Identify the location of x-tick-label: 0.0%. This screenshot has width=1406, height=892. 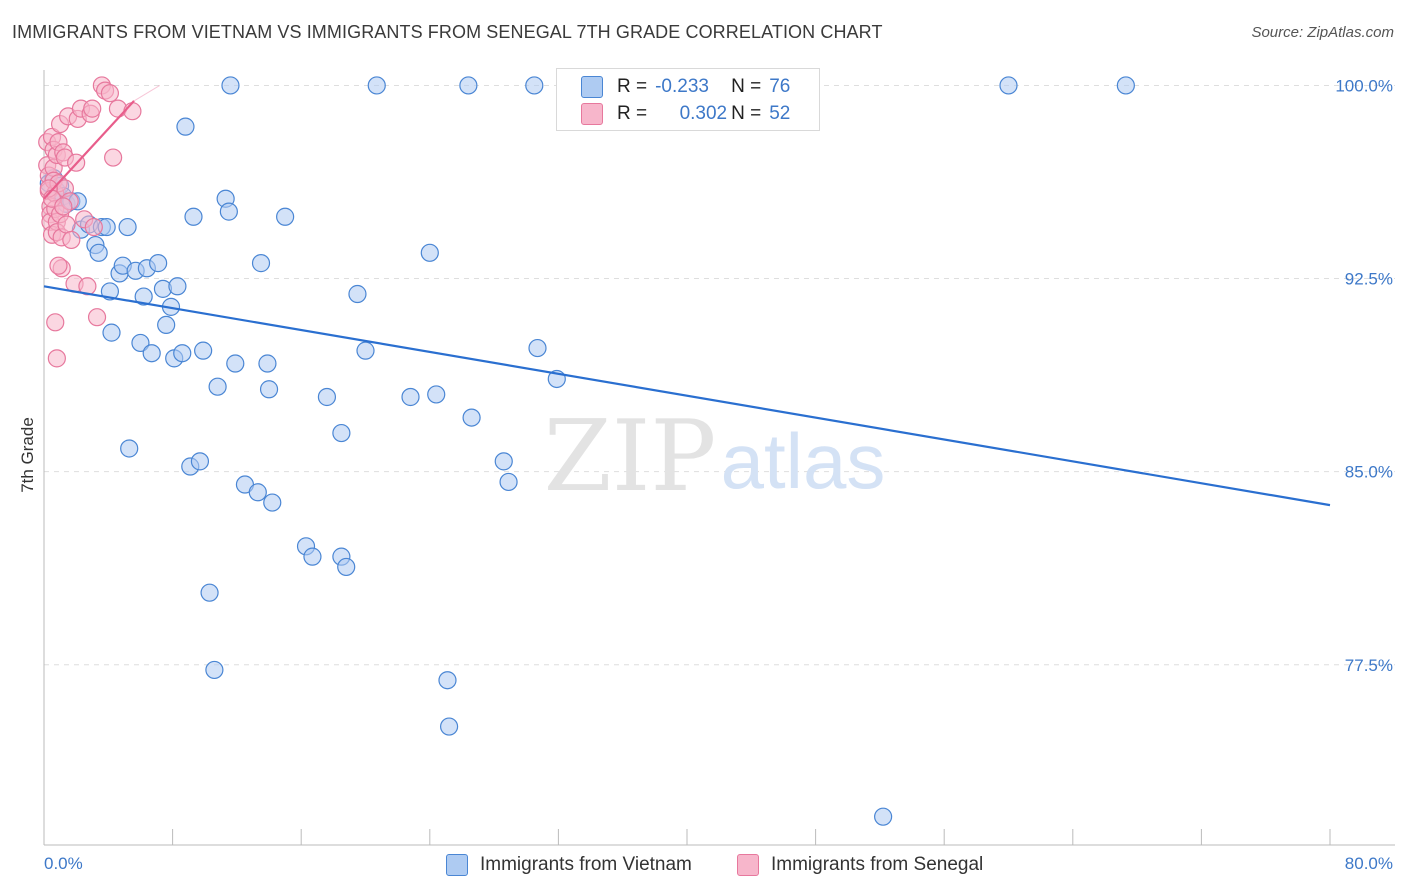
(63, 863).